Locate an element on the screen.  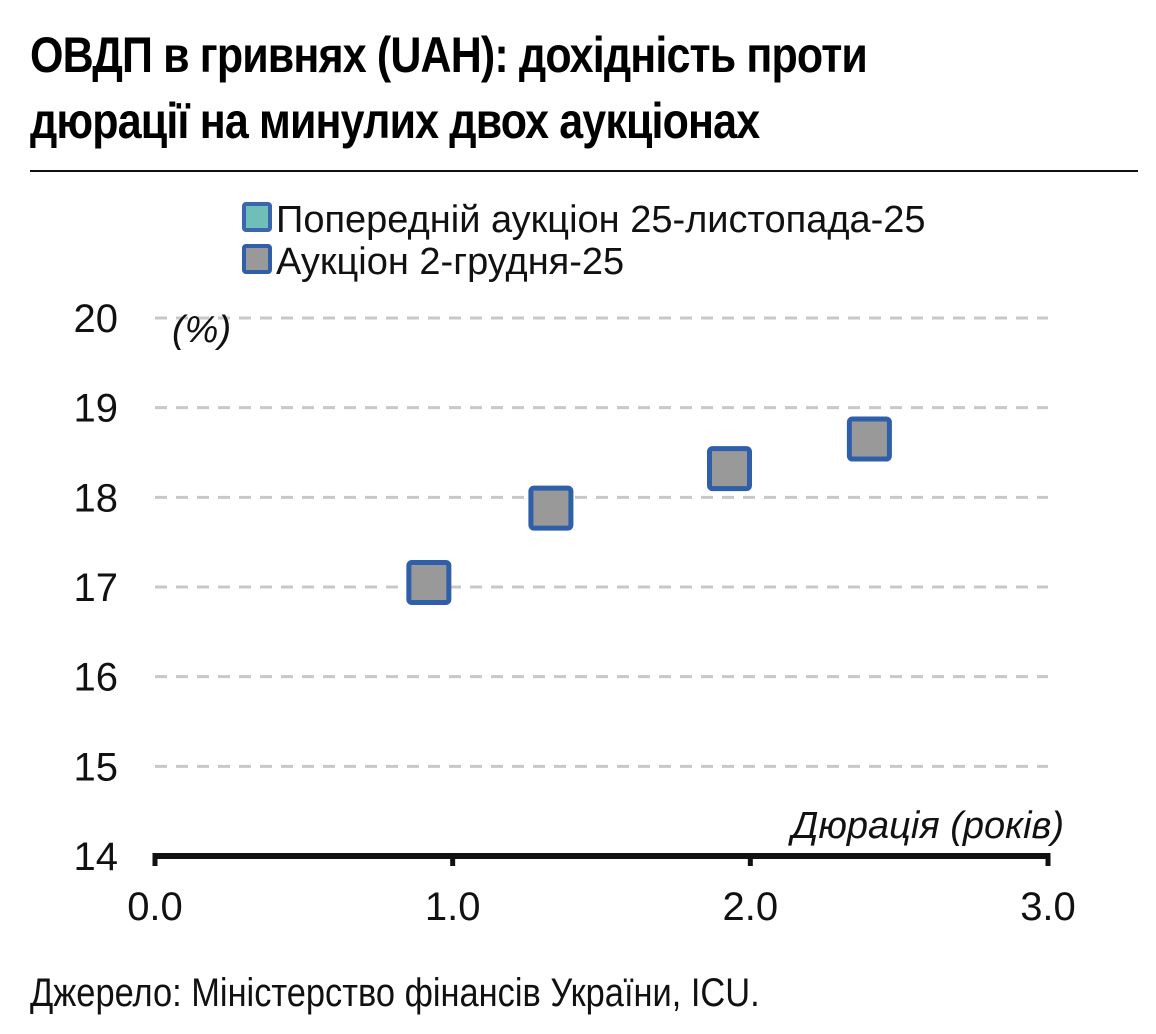
y-tick-label-16: 16 is located at coordinates (96, 678).